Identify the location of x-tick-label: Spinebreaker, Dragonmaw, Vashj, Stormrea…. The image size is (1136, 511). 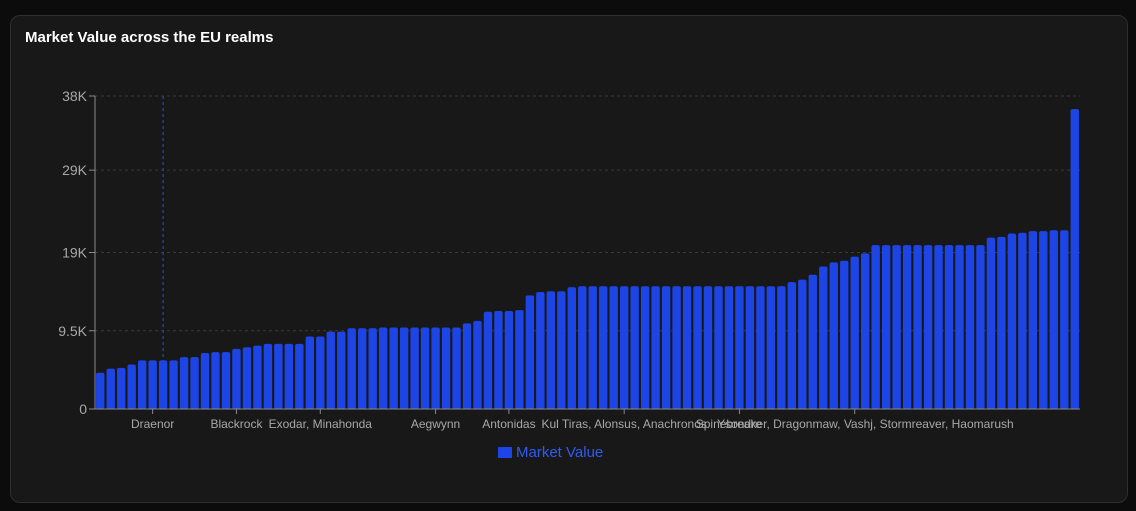
(855, 424).